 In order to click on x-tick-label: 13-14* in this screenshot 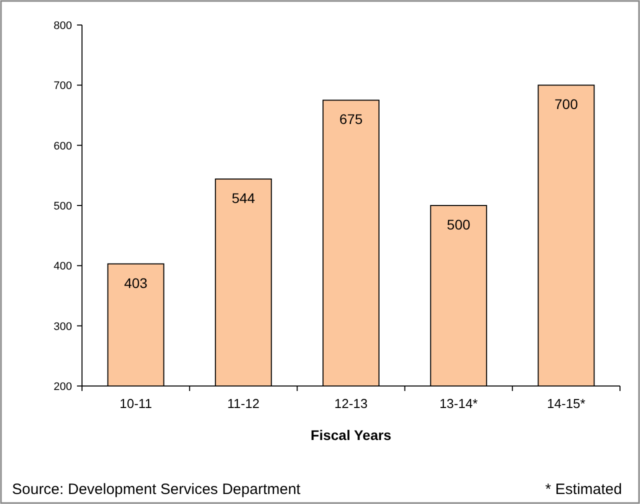, I will do `click(458, 403)`.